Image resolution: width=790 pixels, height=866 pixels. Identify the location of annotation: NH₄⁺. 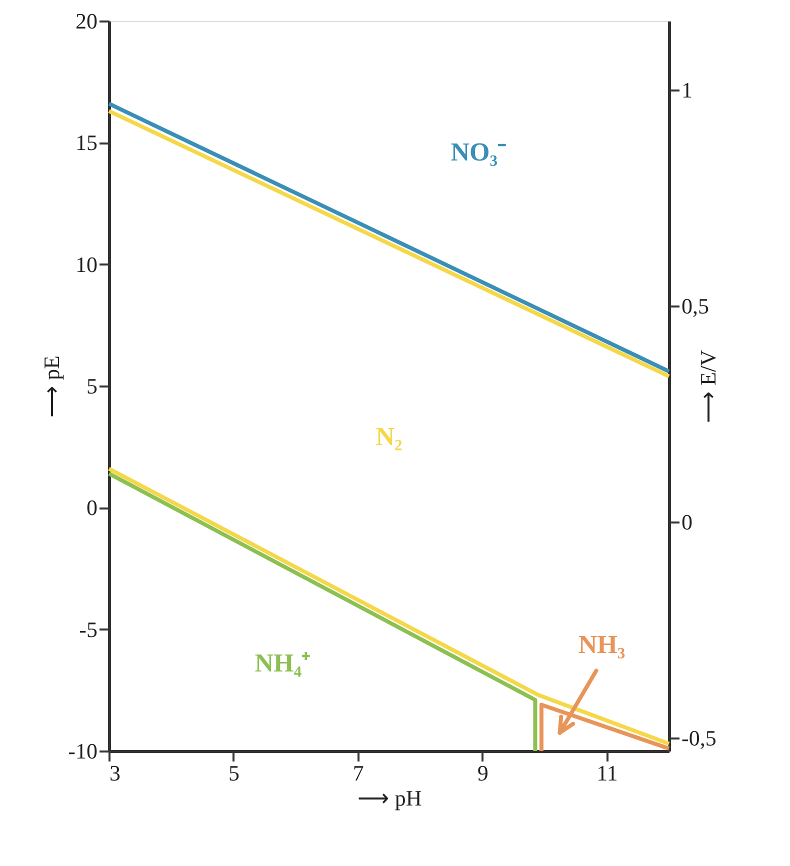
(282, 663).